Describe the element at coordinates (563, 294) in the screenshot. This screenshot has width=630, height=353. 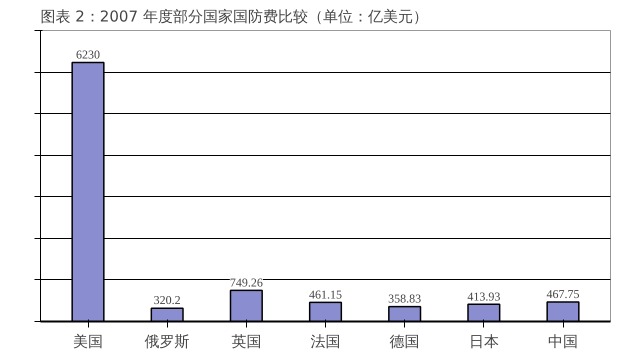
I see `data-label: 467.75` at that location.